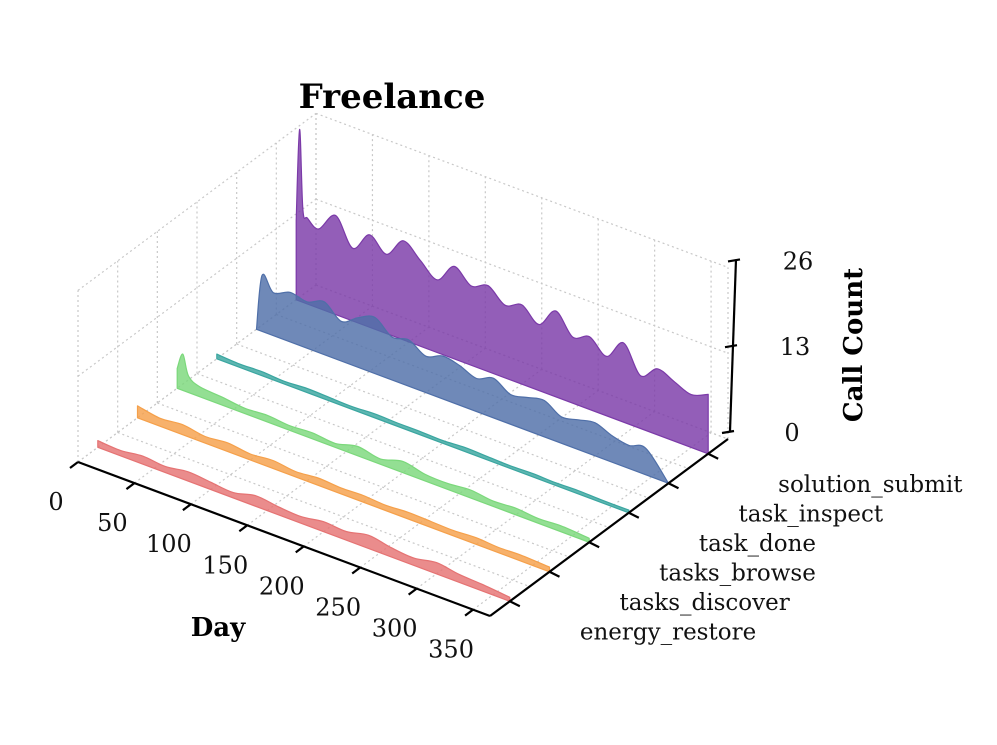 The image size is (997, 745). Describe the element at coordinates (112, 523) in the screenshot. I see `x-tick-label: 50` at that location.